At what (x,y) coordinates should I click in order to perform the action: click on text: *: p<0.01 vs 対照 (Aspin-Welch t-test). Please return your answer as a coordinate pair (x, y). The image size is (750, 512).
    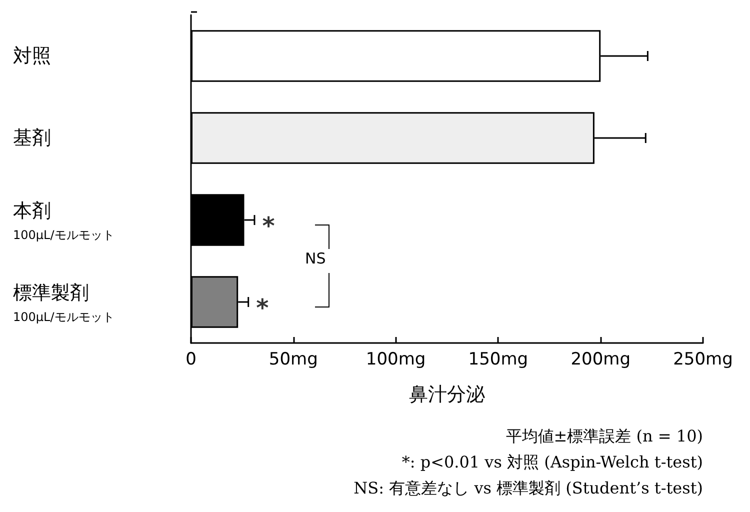
    Looking at the image, I should click on (552, 462).